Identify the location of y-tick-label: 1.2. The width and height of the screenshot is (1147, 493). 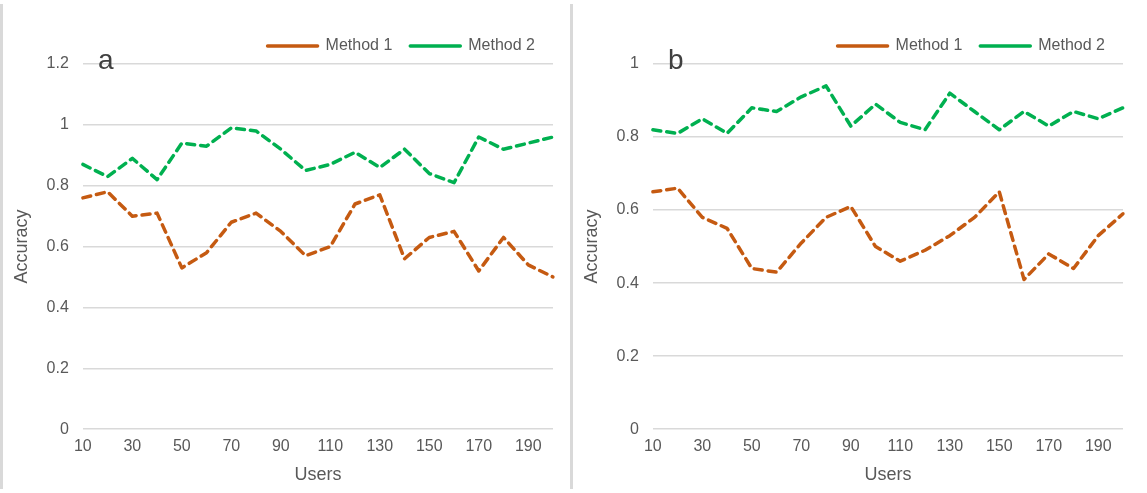
(57, 63).